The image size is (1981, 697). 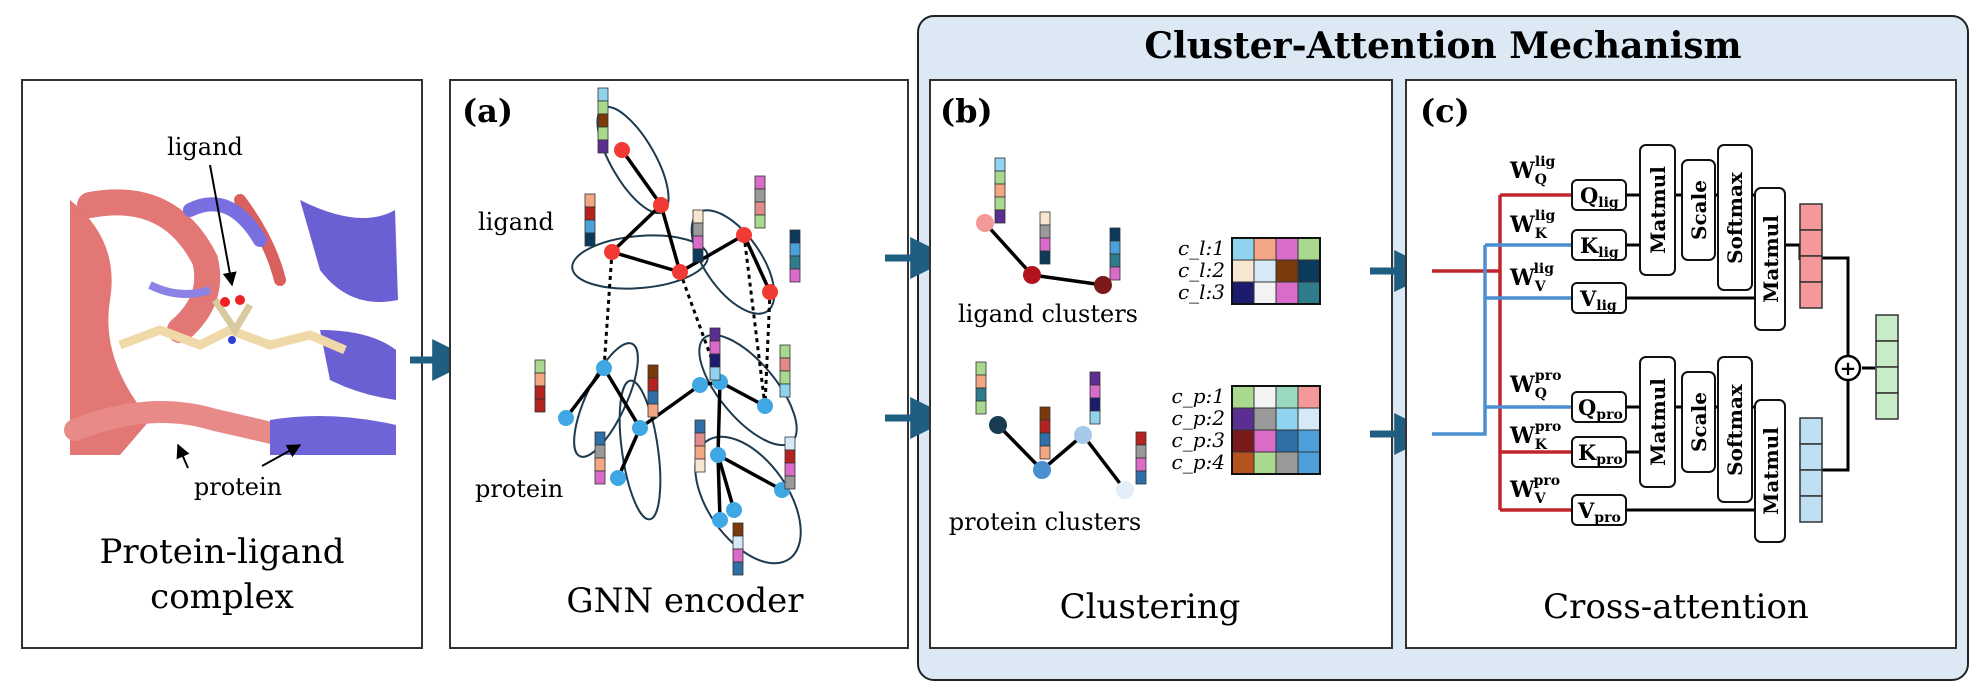 I want to click on complex-caption-line2: complex, so click(x=222, y=597).